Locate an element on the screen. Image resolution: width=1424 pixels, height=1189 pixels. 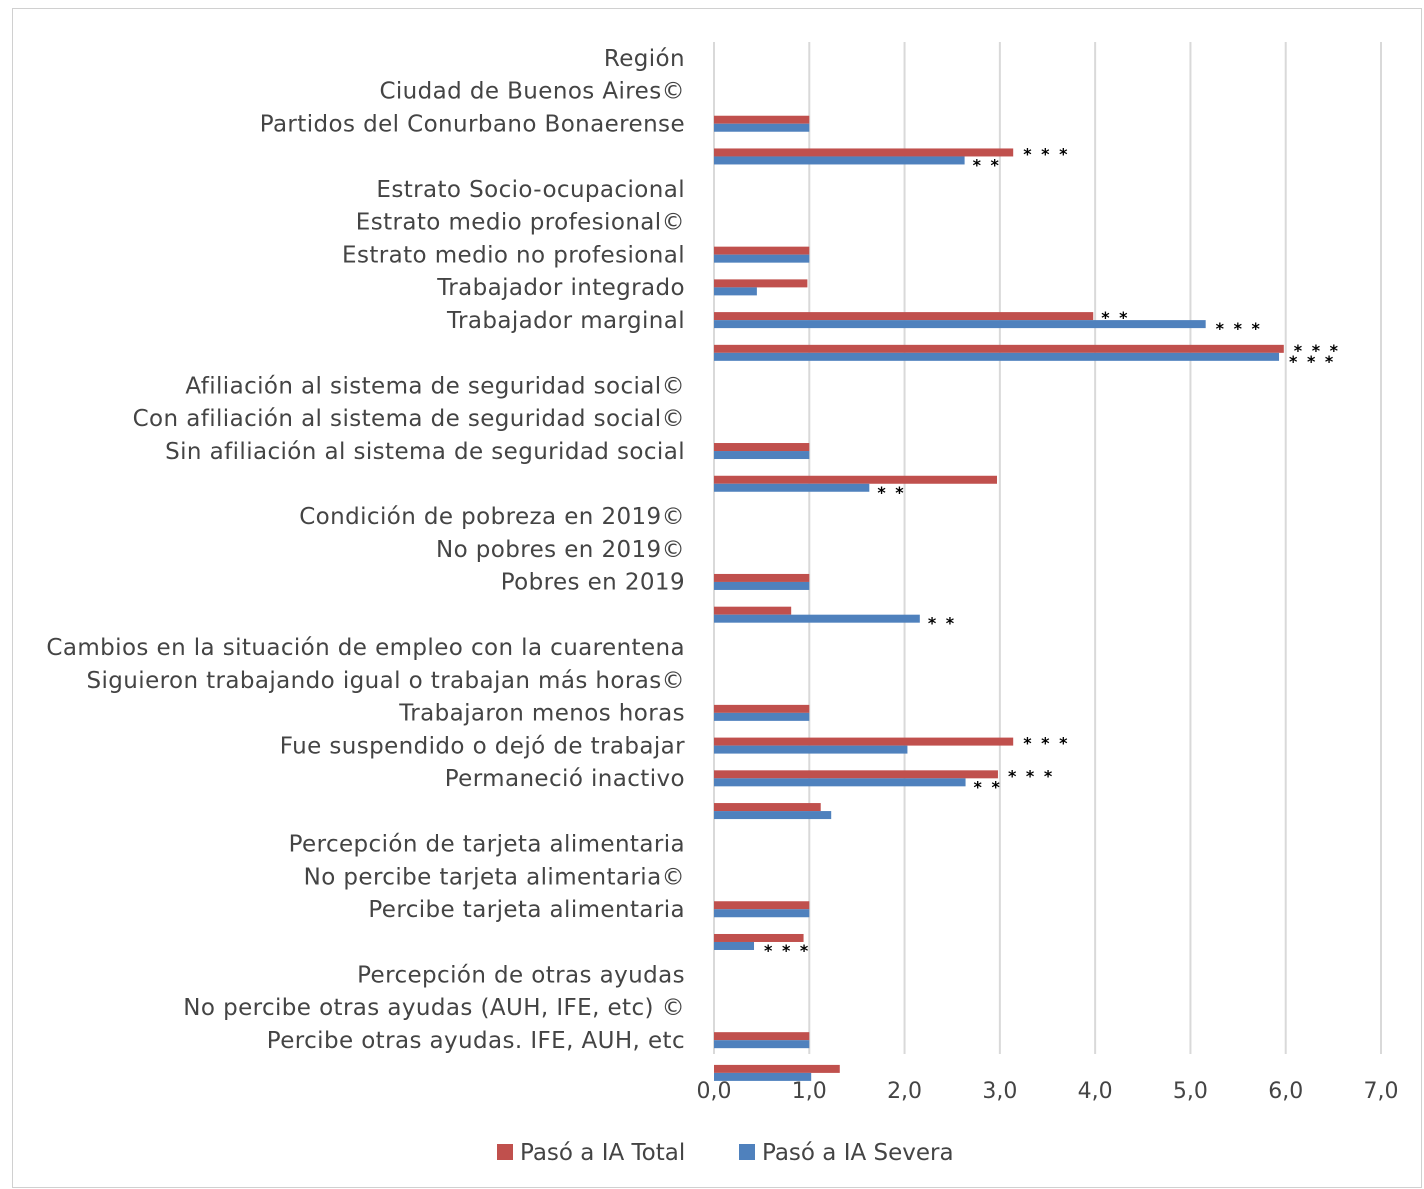
x-tick-label: 4,0 is located at coordinates (1095, 1091).